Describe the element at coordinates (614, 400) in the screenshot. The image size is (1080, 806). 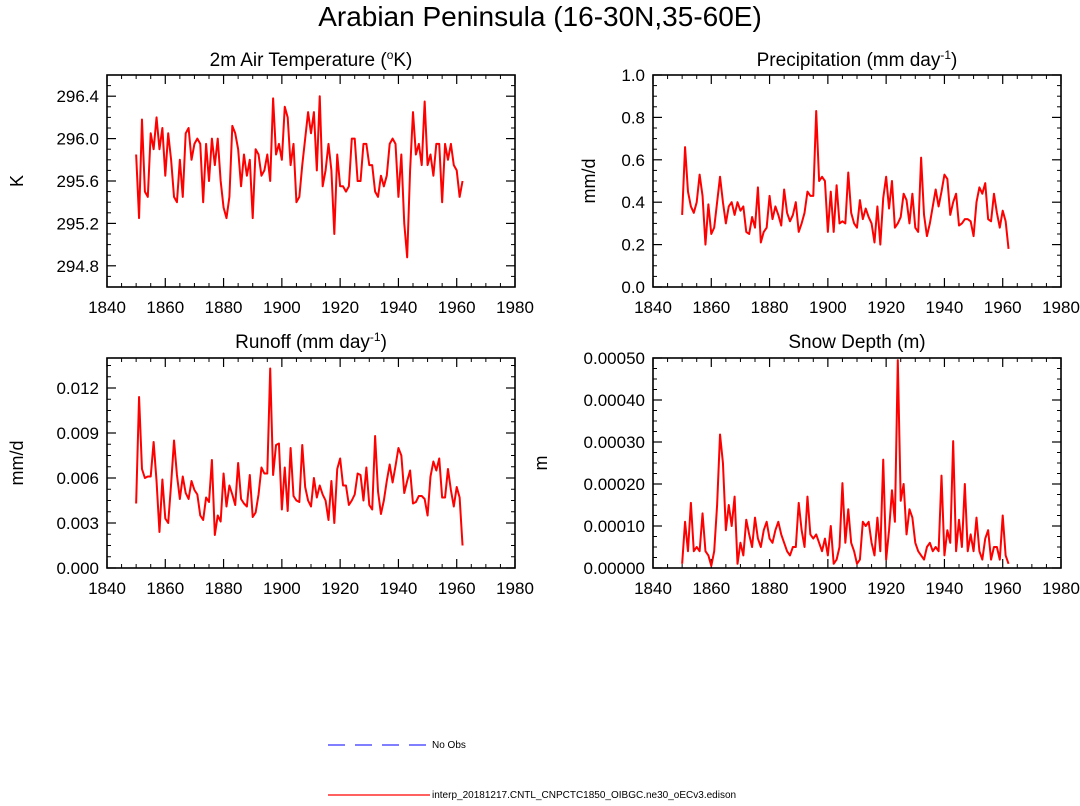
I see `y-tick-label: 0.00040` at that location.